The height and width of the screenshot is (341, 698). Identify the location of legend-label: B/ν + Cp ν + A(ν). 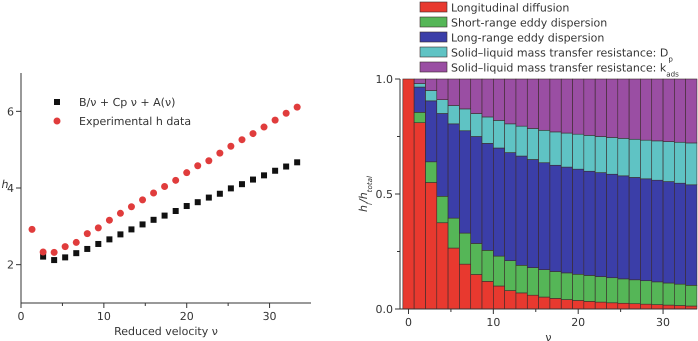
(127, 102).